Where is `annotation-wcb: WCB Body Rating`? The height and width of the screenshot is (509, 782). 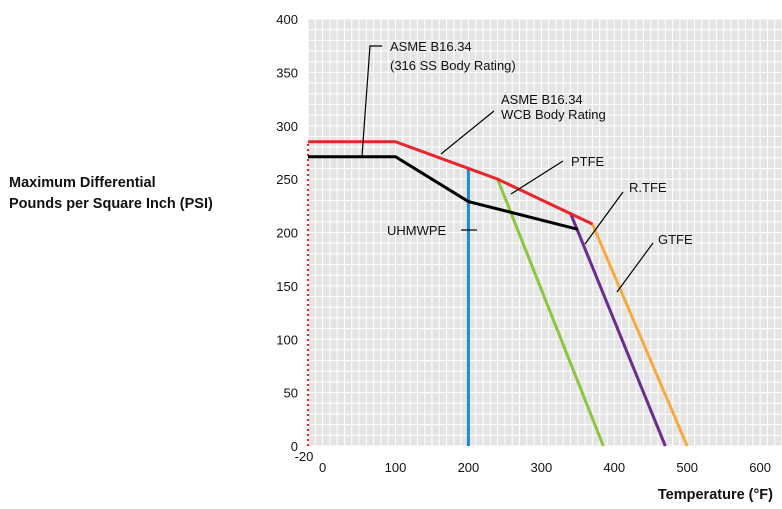 annotation-wcb: WCB Body Rating is located at coordinates (553, 114).